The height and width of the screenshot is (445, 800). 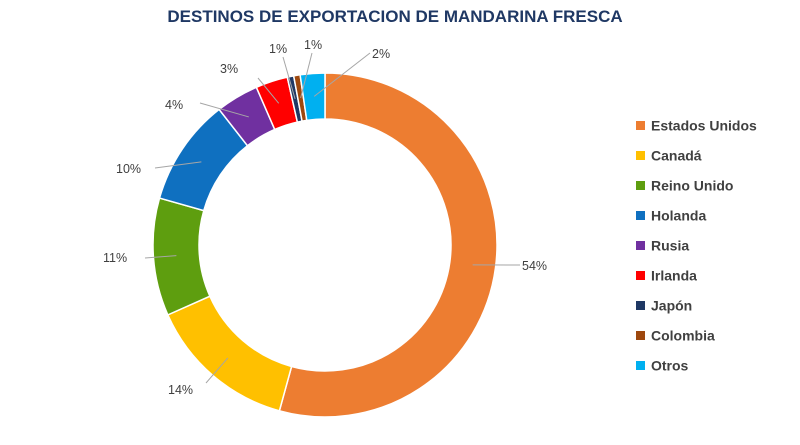 I want to click on legend-item-rusia: Rusia, so click(x=662, y=246).